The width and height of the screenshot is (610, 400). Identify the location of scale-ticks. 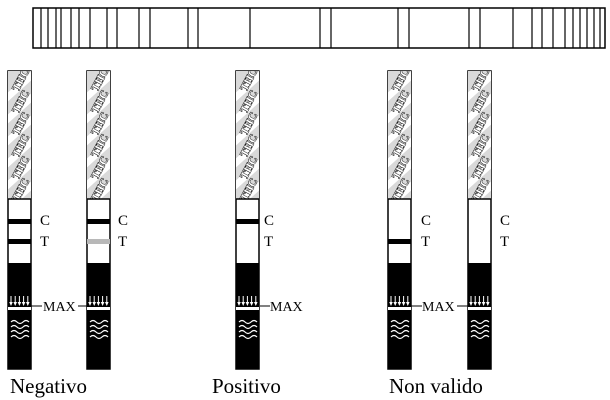
(320, 28).